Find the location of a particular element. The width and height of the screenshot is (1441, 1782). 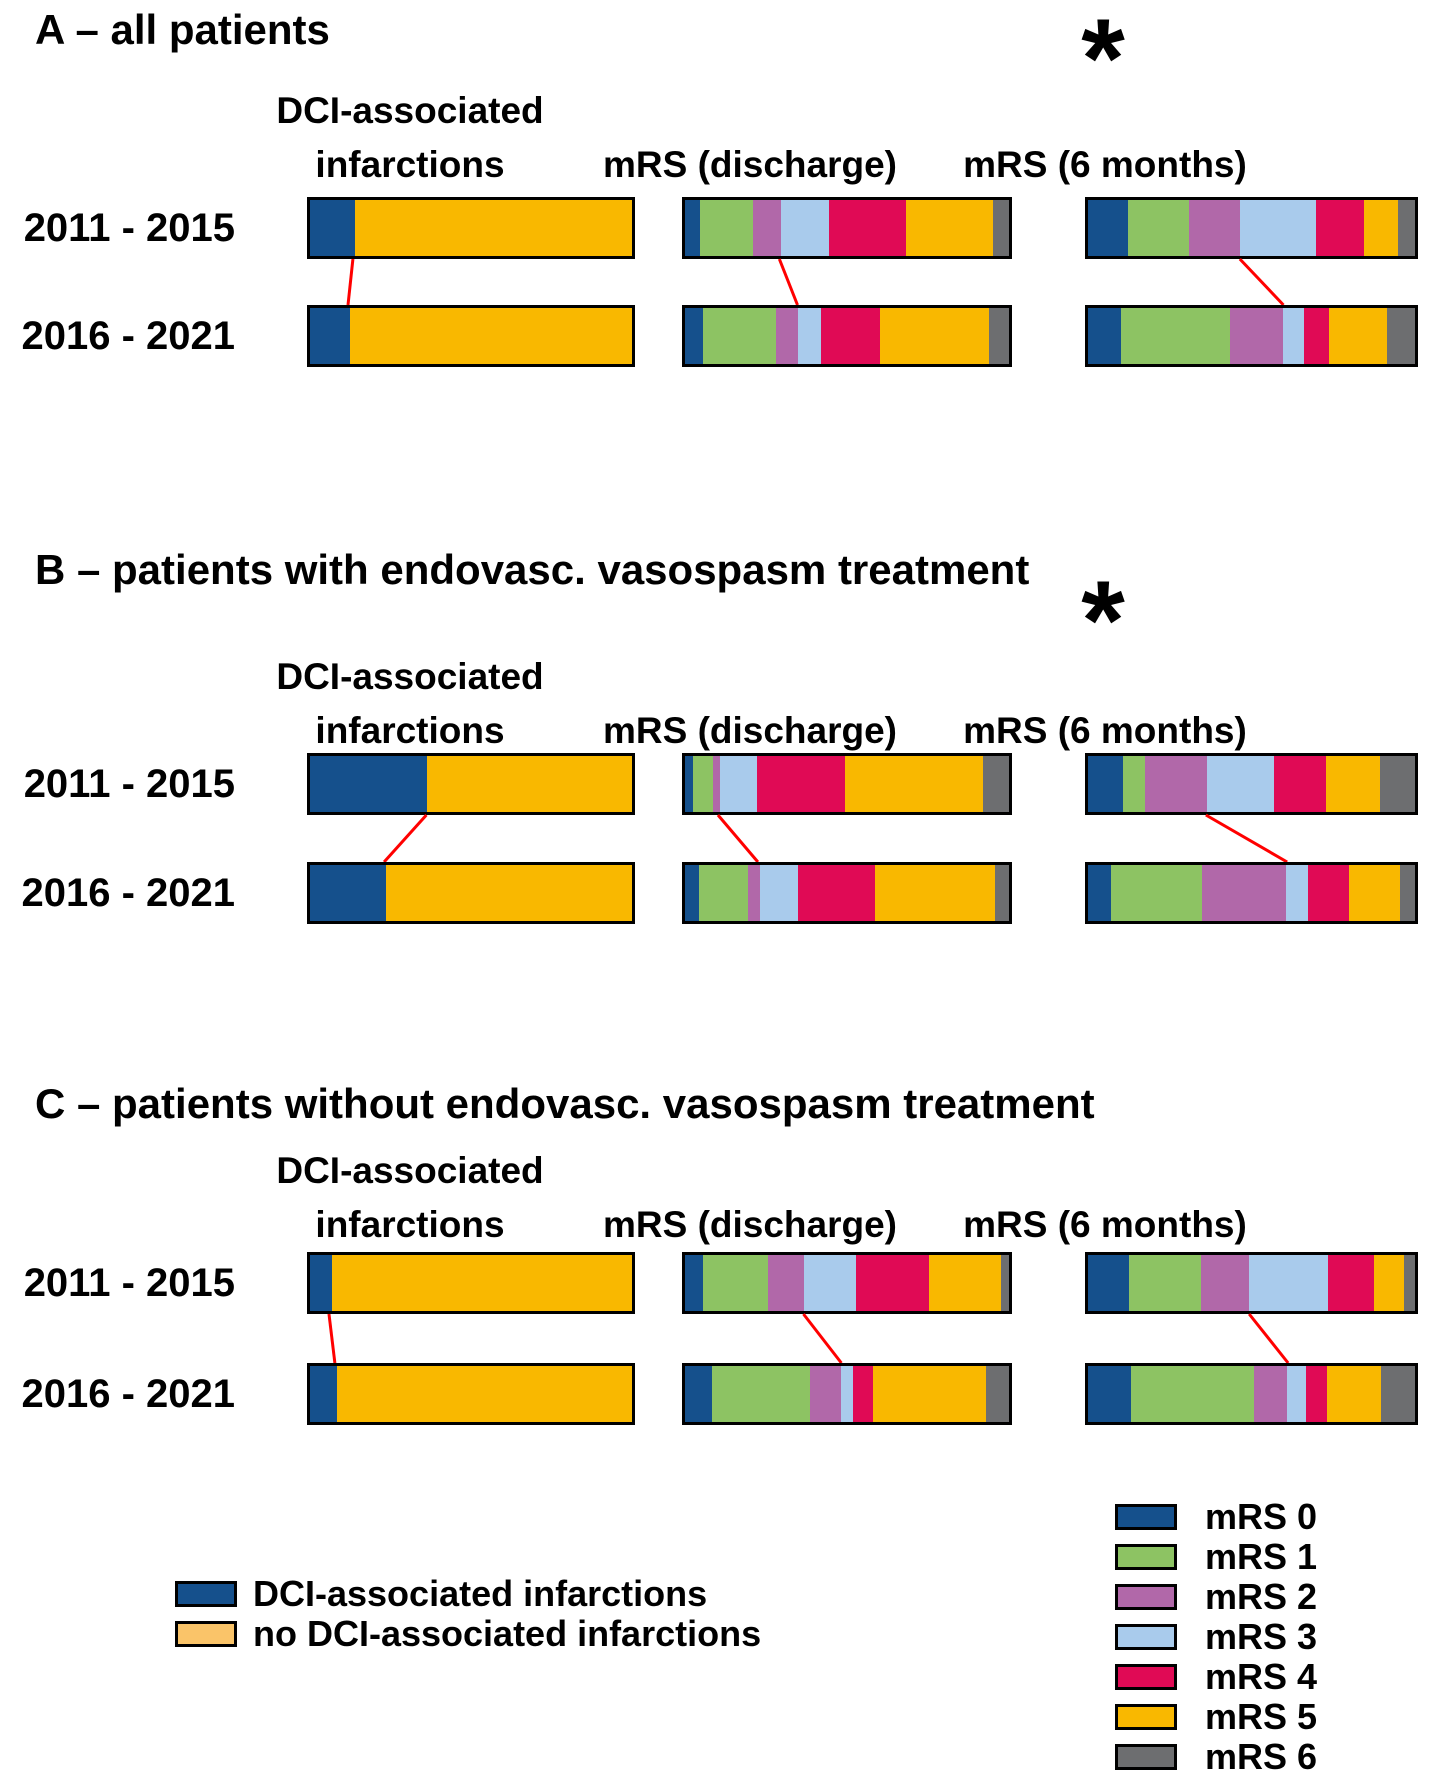

segment-dci-infarction is located at coordinates (348, 893).